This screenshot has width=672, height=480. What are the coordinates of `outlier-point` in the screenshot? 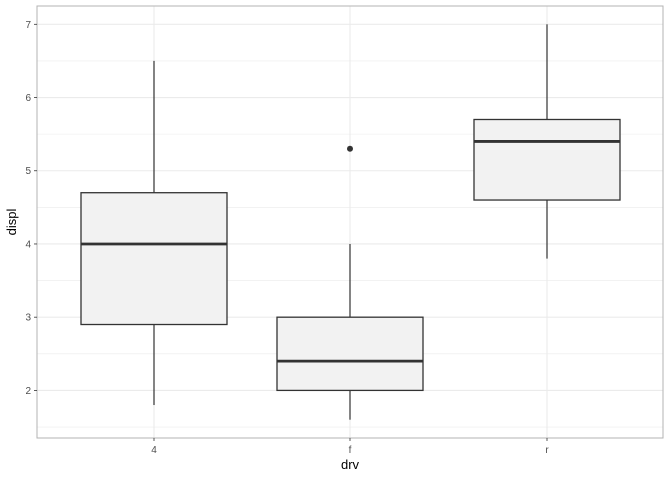 It's located at (350, 148).